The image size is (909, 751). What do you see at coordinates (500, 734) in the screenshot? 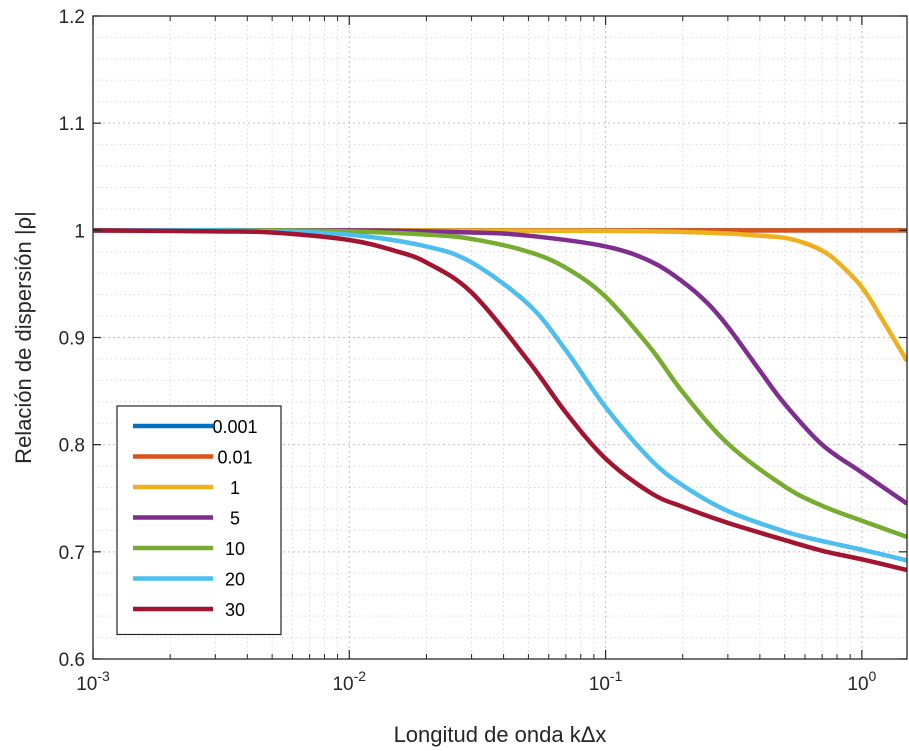
I see `x-axis-label: Longitud de onda kΔx` at bounding box center [500, 734].